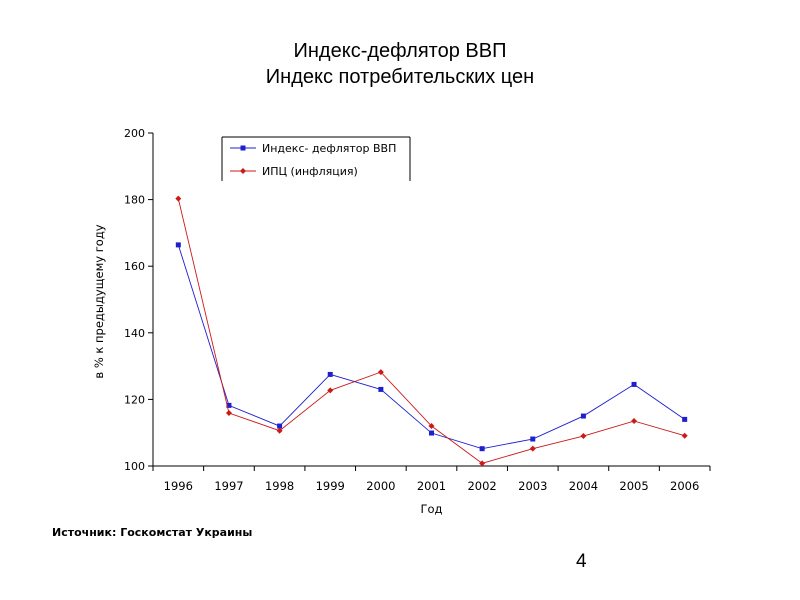 The width and height of the screenshot is (800, 600). What do you see at coordinates (684, 486) in the screenshot?
I see `x-tick-label: 2006` at bounding box center [684, 486].